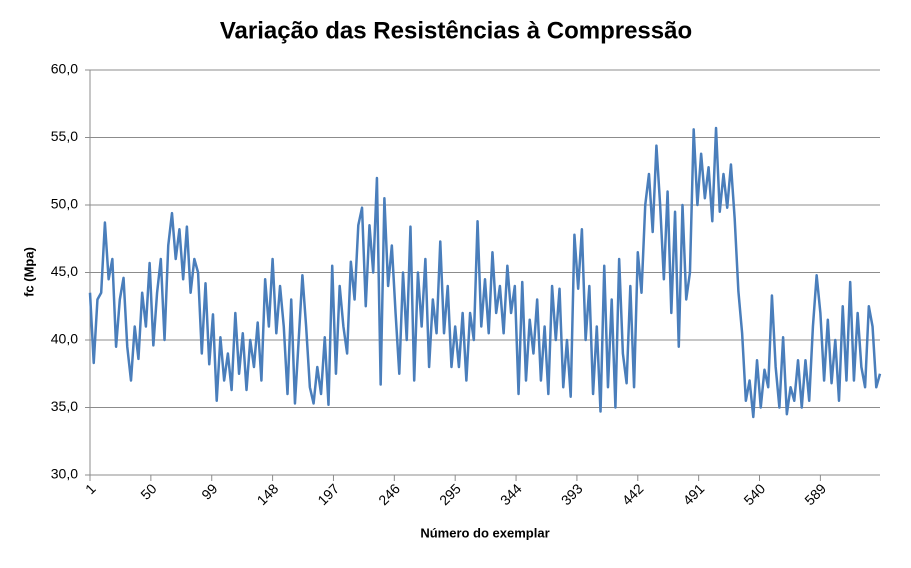 Image resolution: width=911 pixels, height=568 pixels. I want to click on x-axis-label: Número do exemplar, so click(484, 532).